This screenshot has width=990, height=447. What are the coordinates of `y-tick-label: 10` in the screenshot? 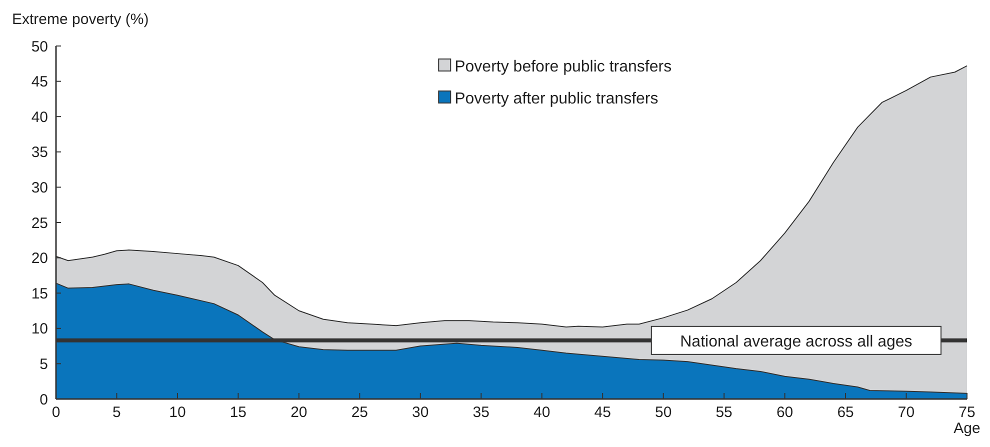 It's located at (39, 329).